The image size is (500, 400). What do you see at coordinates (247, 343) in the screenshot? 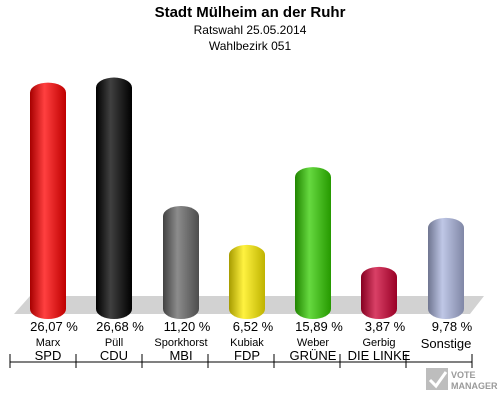
I see `candidate-label: Kubiak` at bounding box center [247, 343].